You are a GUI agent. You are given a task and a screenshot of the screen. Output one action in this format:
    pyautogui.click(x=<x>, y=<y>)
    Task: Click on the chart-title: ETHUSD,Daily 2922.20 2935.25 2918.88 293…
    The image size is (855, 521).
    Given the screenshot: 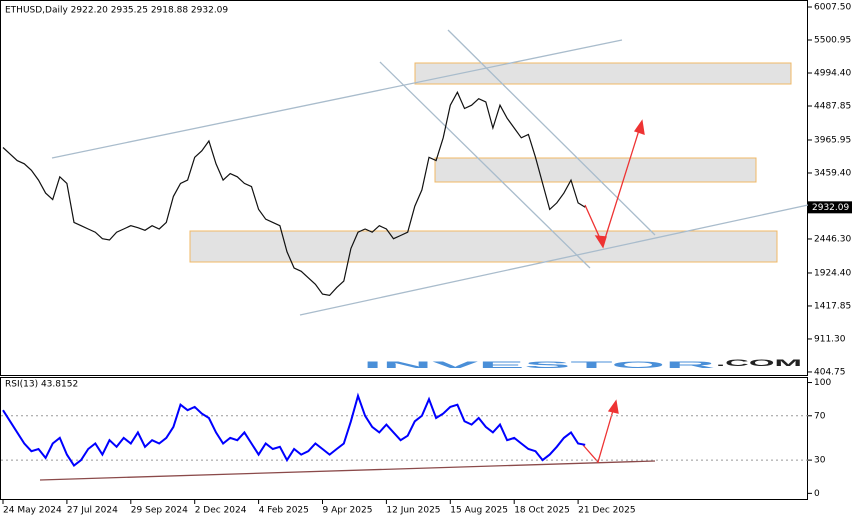 What is the action you would take?
    pyautogui.click(x=116, y=11)
    